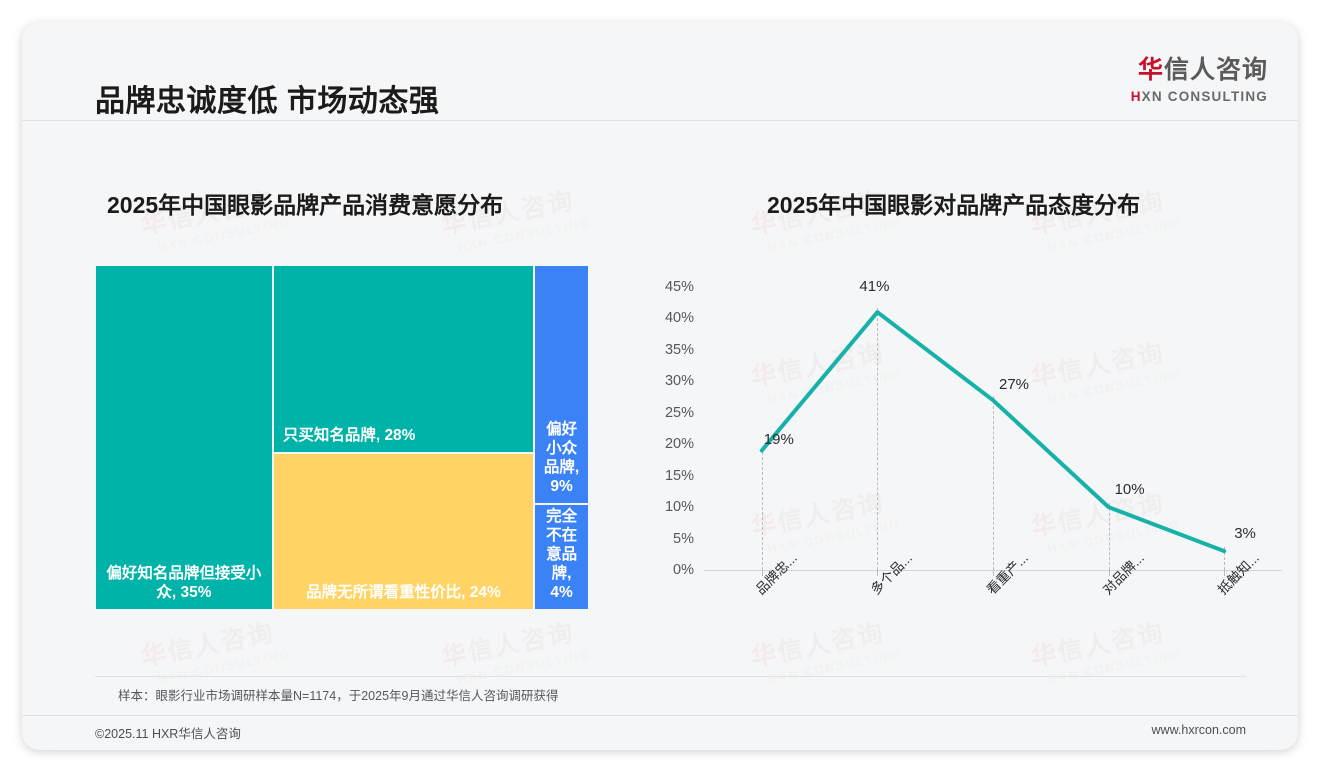 This screenshot has width=1340, height=780. What do you see at coordinates (778, 439) in the screenshot?
I see `data-point-label: 19%` at bounding box center [778, 439].